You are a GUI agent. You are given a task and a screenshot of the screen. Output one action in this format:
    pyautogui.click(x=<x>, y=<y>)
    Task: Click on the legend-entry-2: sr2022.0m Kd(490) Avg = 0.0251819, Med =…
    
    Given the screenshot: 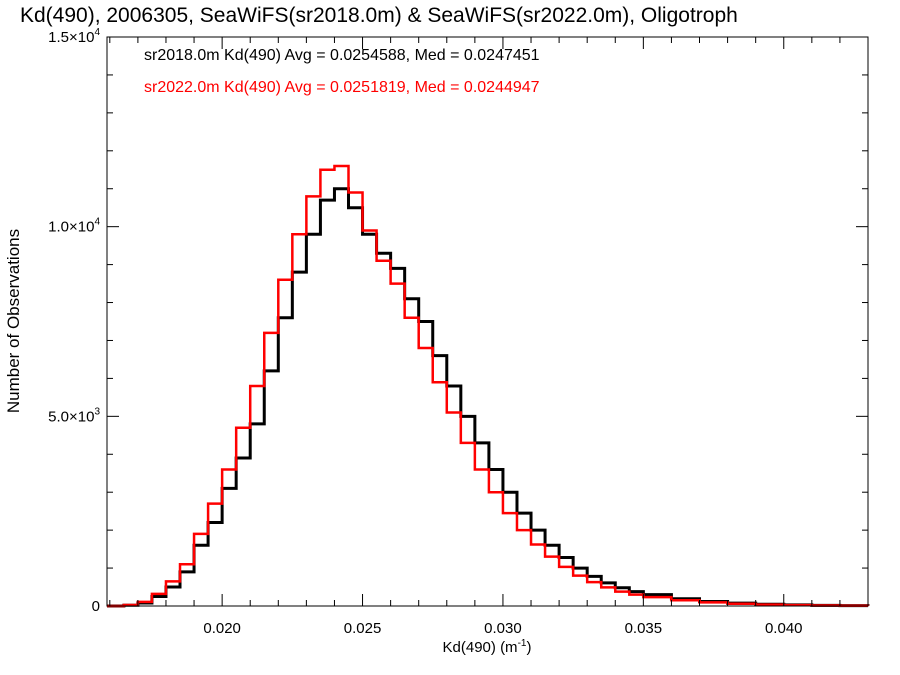 What is the action you would take?
    pyautogui.click(x=342, y=87)
    